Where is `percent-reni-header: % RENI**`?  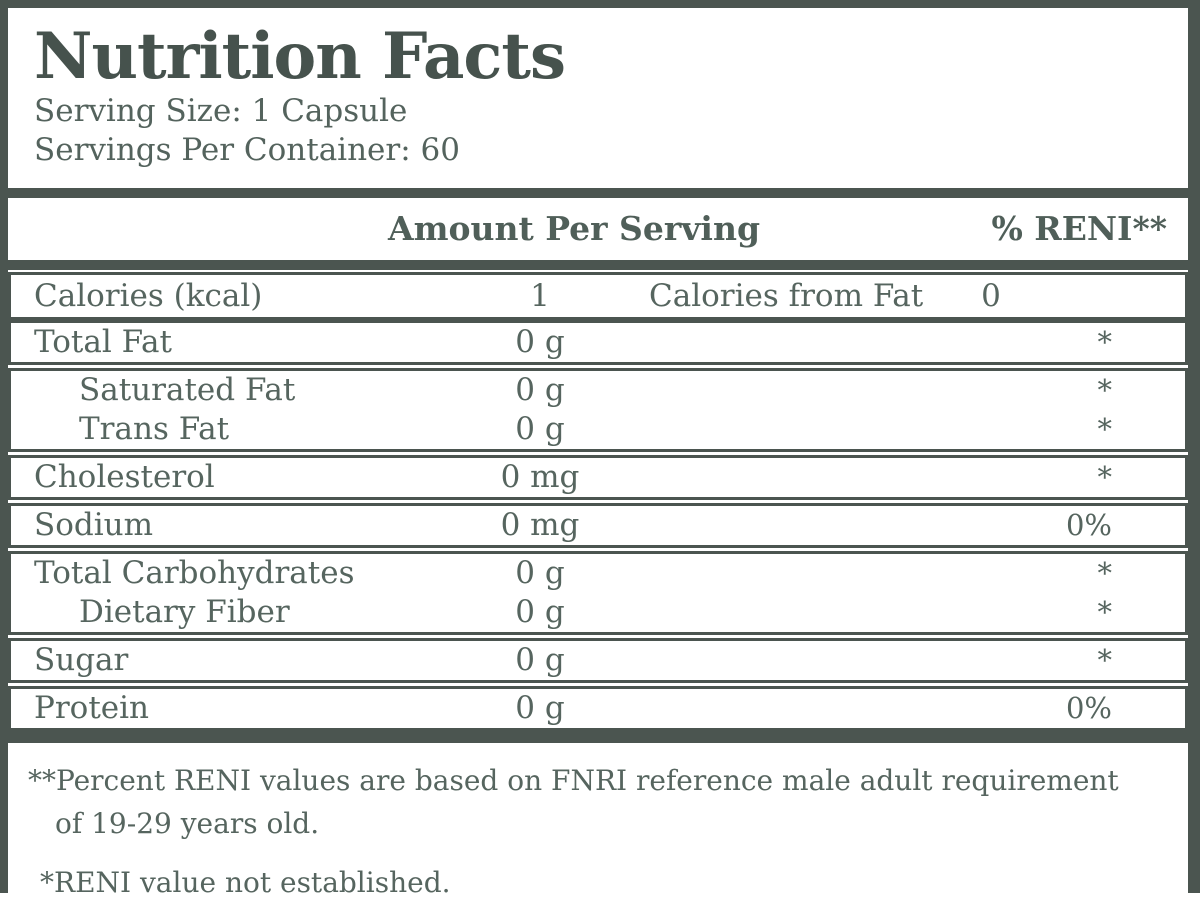
percent-reni-header: % RENI** is located at coordinates (1079, 228).